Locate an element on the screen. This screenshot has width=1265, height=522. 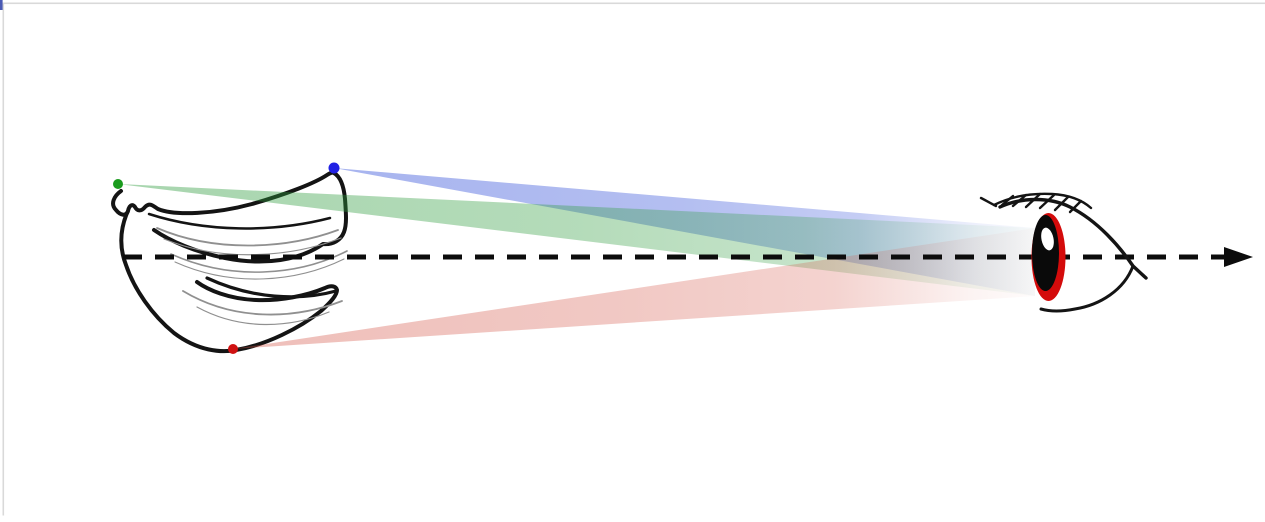
banana-bottom-outline is located at coordinates (229, 282).